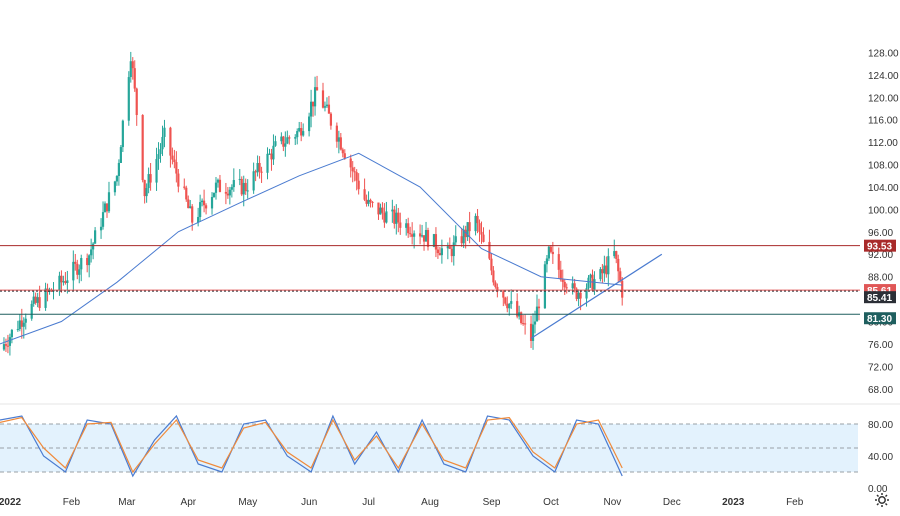 Image resolution: width=900 pixels, height=516 pixels. What do you see at coordinates (11, 502) in the screenshot?
I see `x-tick-label: 2022` at bounding box center [11, 502].